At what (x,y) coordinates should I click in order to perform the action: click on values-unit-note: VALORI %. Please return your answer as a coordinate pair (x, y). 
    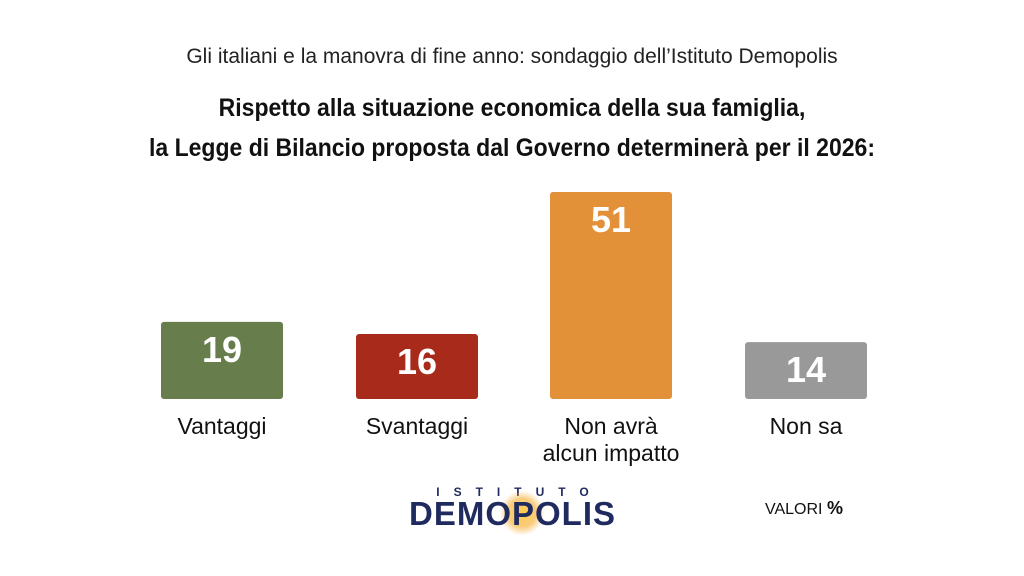
    Looking at the image, I should click on (804, 508).